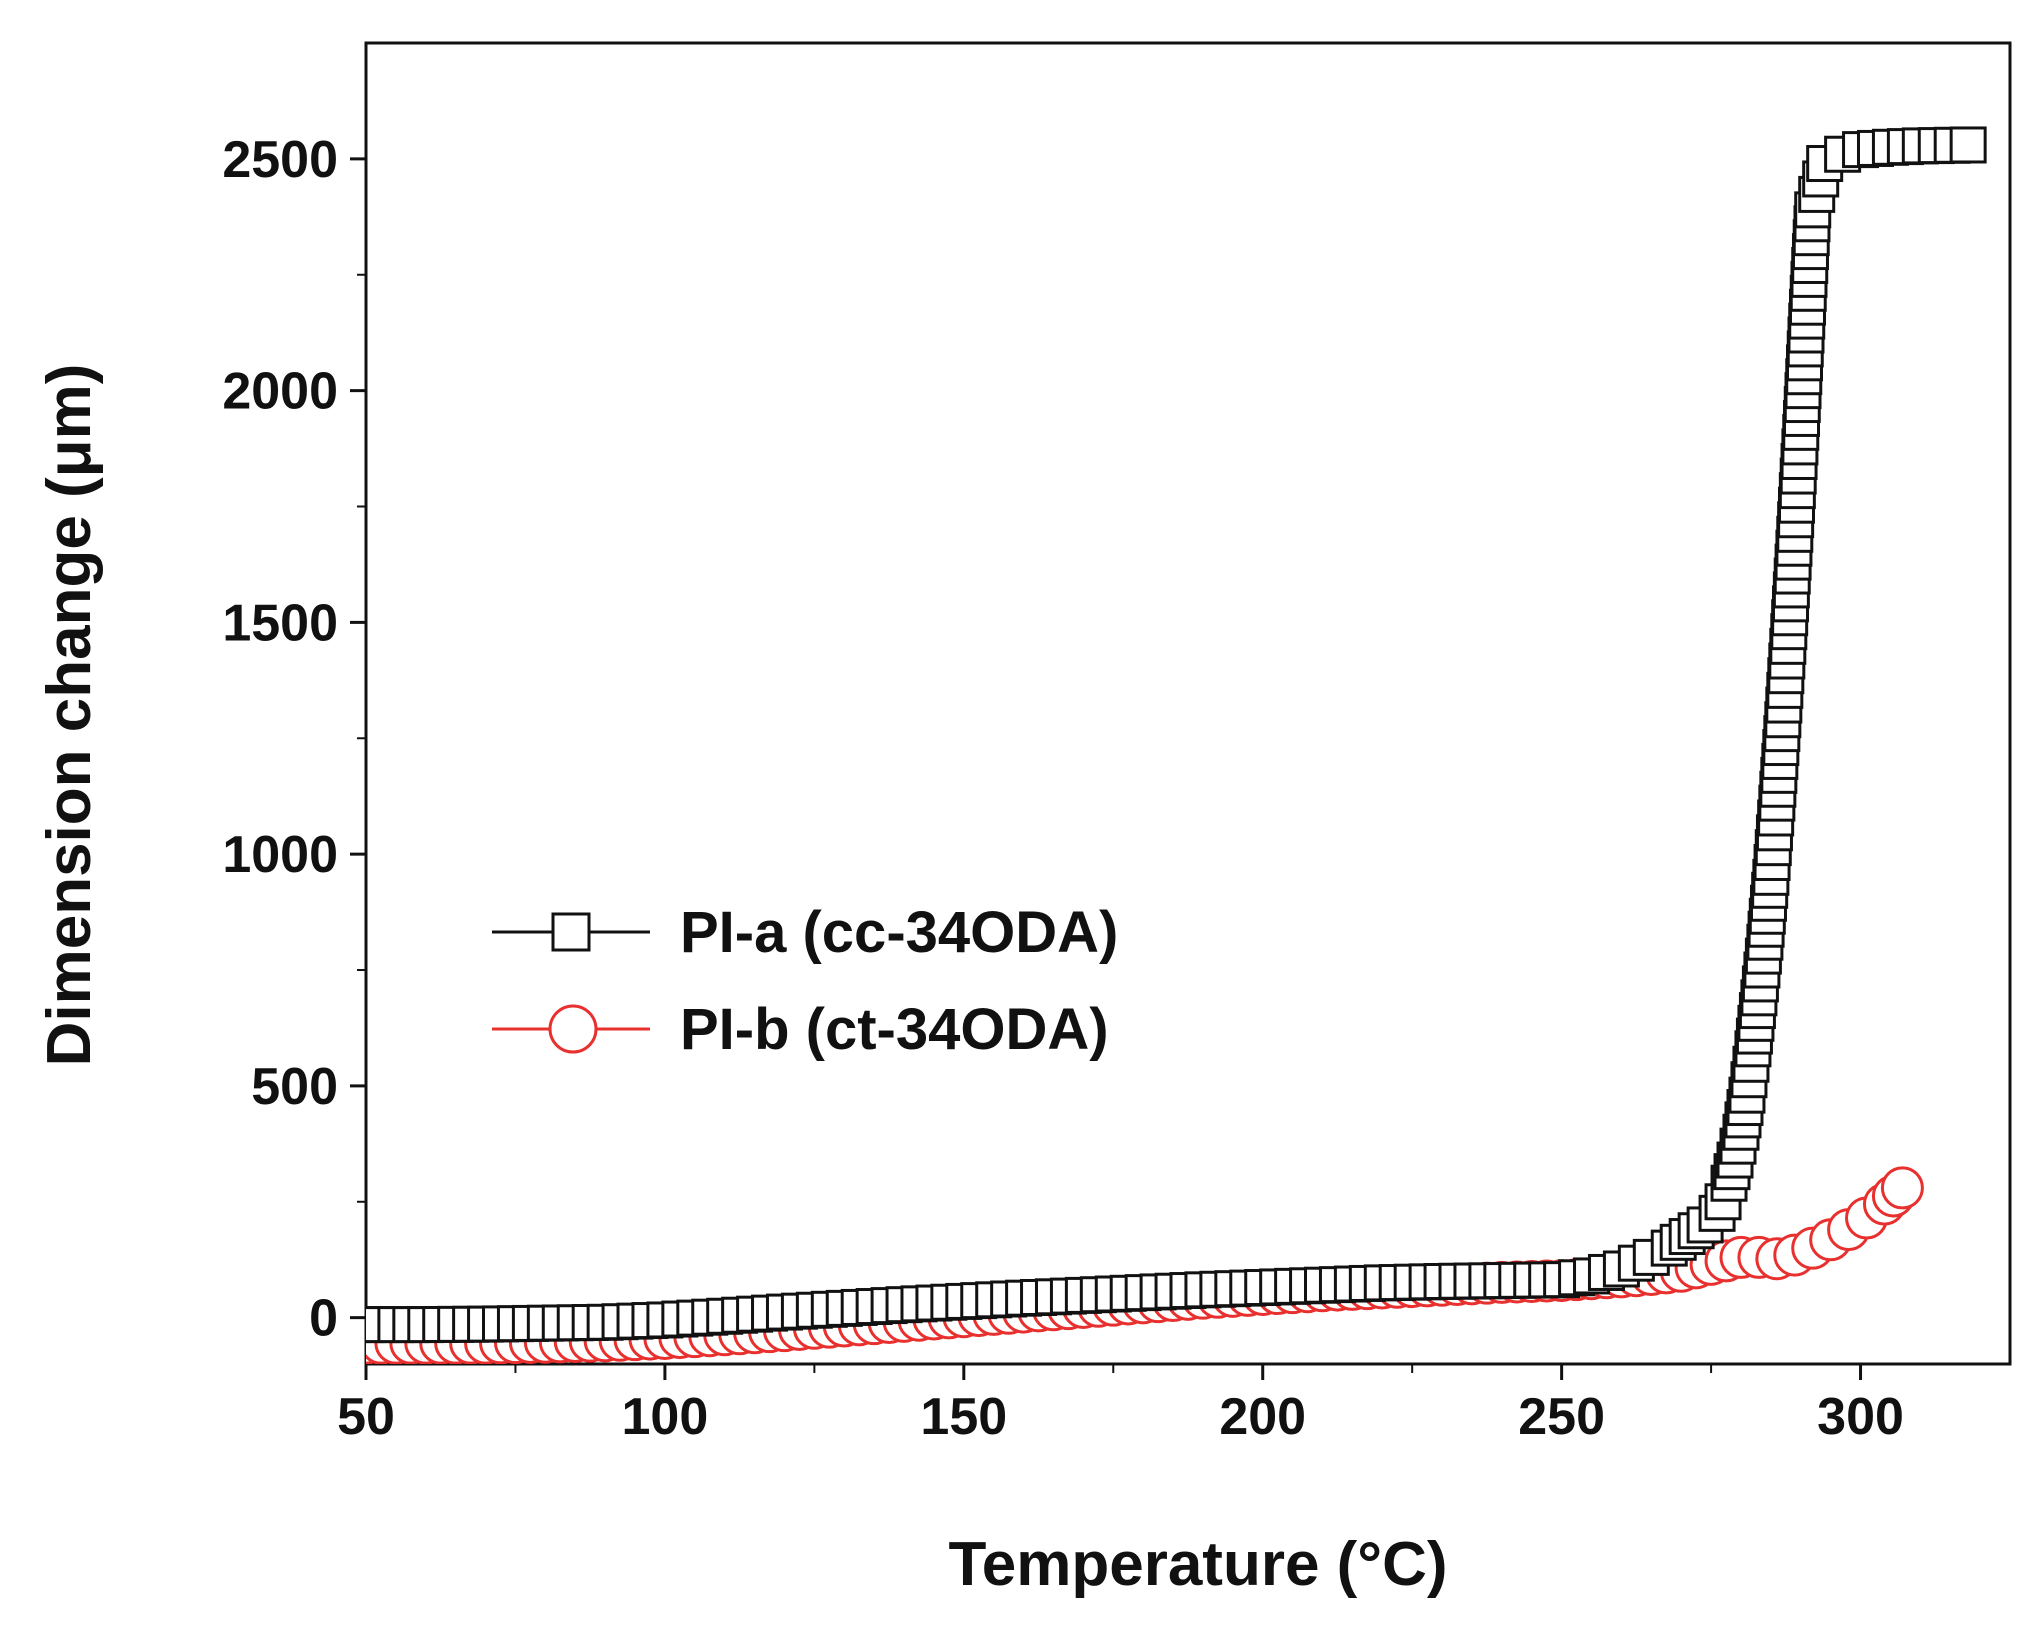  I want to click on y-tick-label: 1500, so click(280, 623).